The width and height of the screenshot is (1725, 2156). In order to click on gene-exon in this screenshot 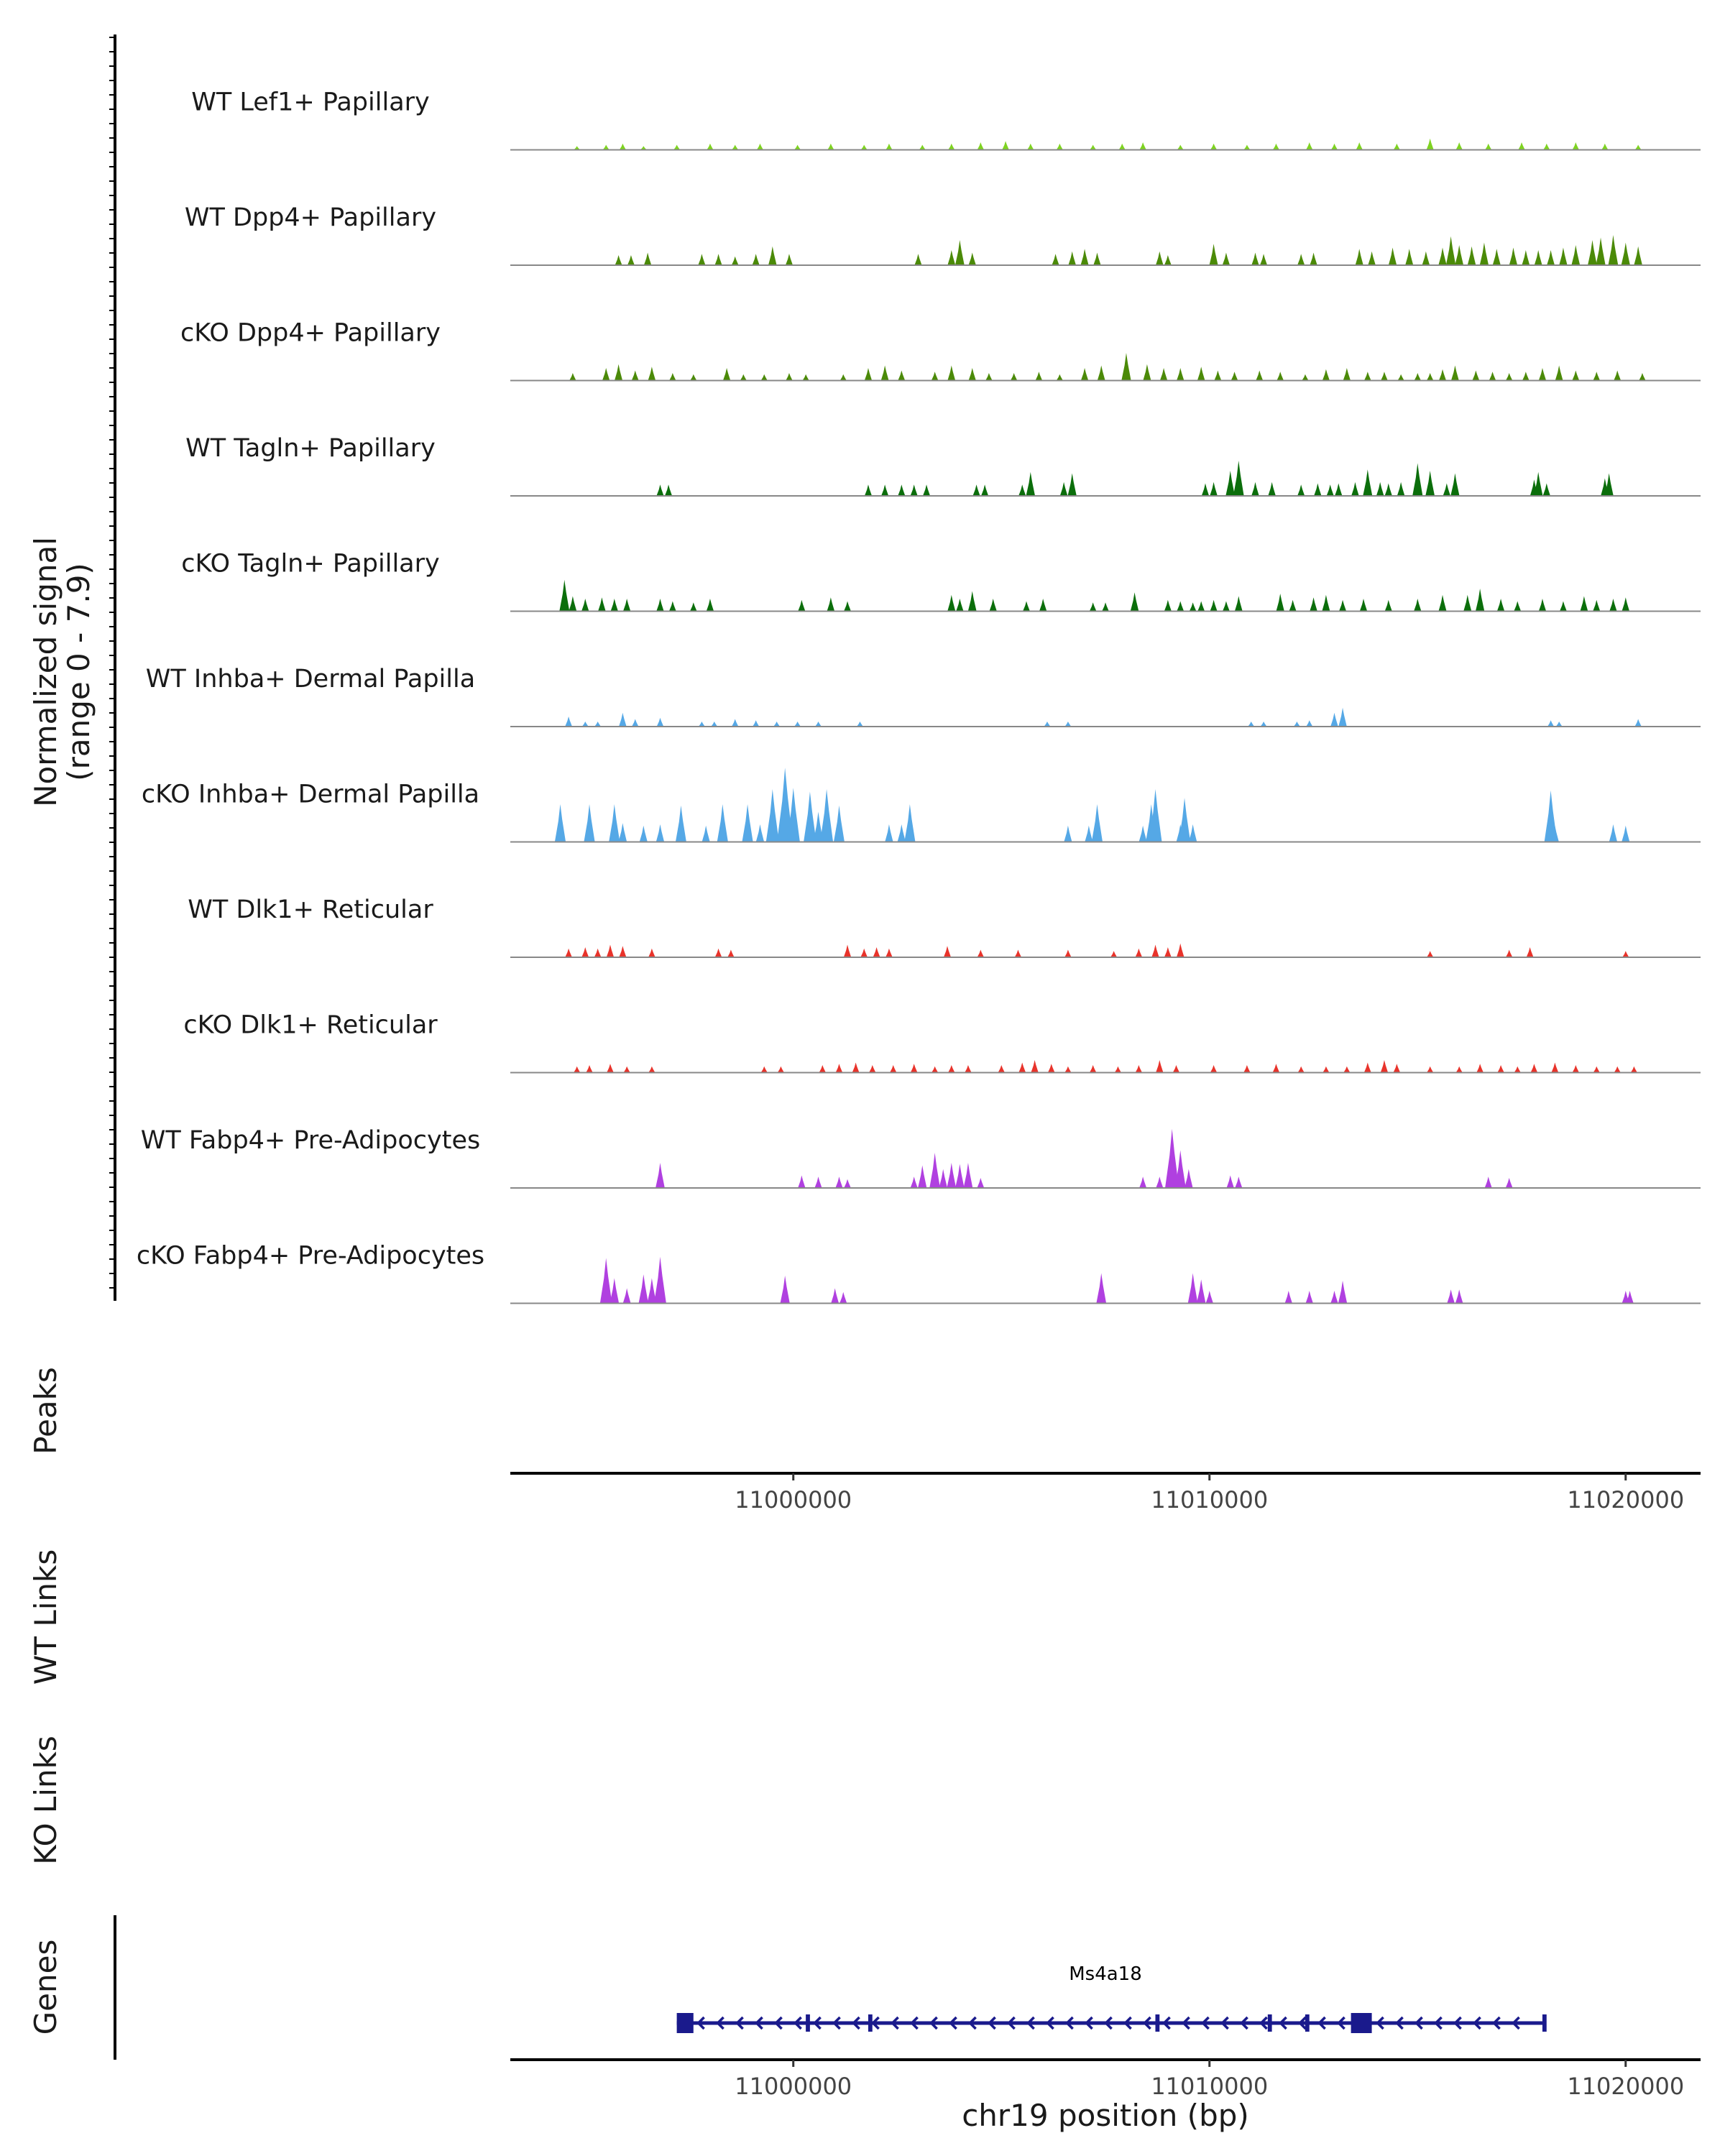, I will do `click(1544, 2023)`.